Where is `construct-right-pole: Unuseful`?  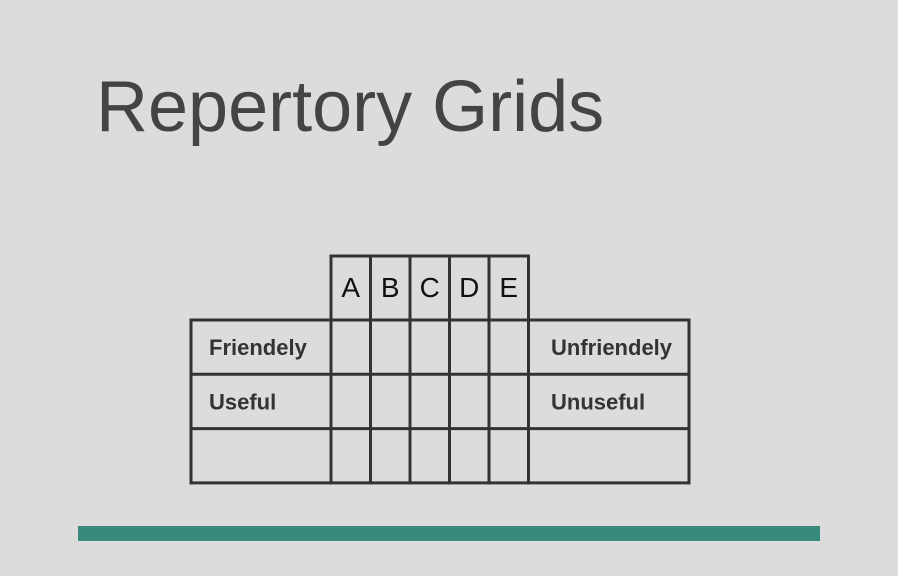
construct-right-pole: Unuseful is located at coordinates (598, 401).